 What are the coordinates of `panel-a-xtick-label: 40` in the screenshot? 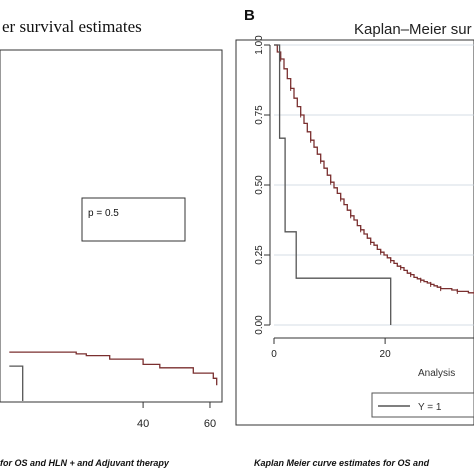 It's located at (143, 424).